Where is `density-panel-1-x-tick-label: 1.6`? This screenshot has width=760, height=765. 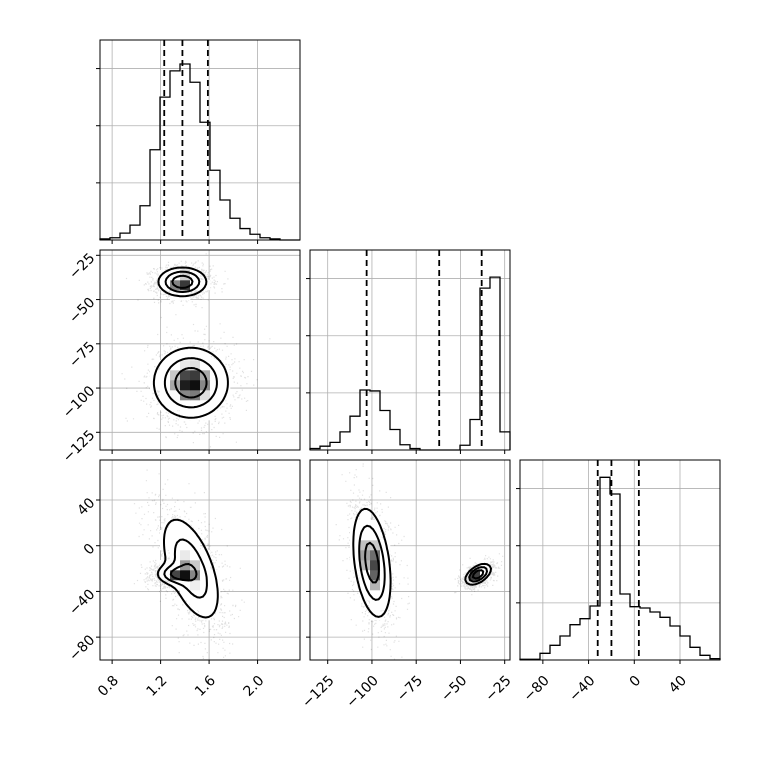
density-panel-1-x-tick-label: 1.6 is located at coordinates (205, 686).